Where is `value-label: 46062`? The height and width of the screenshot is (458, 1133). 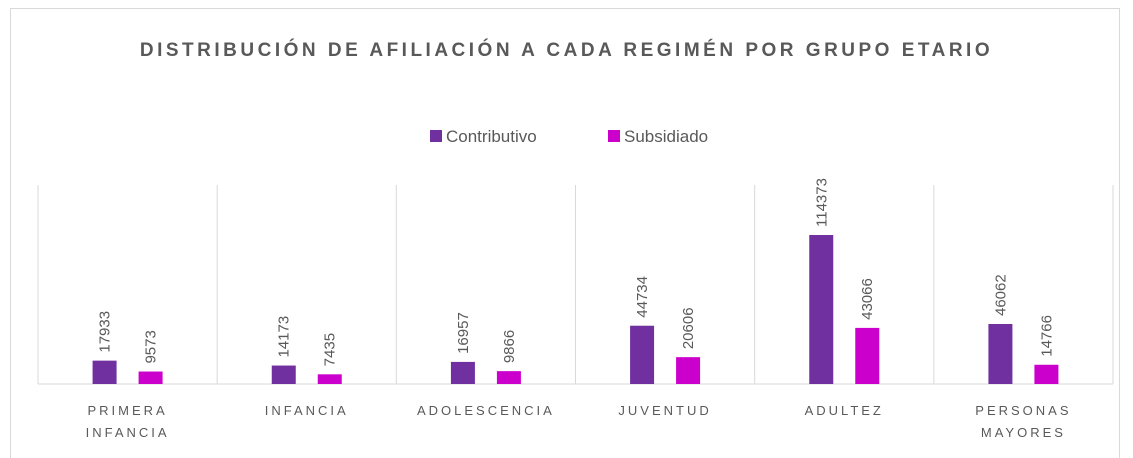 value-label: 46062 is located at coordinates (1000, 295).